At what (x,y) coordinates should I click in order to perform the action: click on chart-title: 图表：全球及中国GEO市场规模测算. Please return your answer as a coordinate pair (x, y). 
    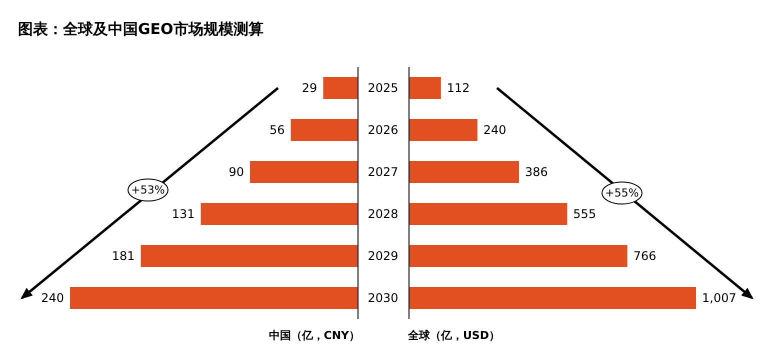
    Looking at the image, I should click on (141, 29).